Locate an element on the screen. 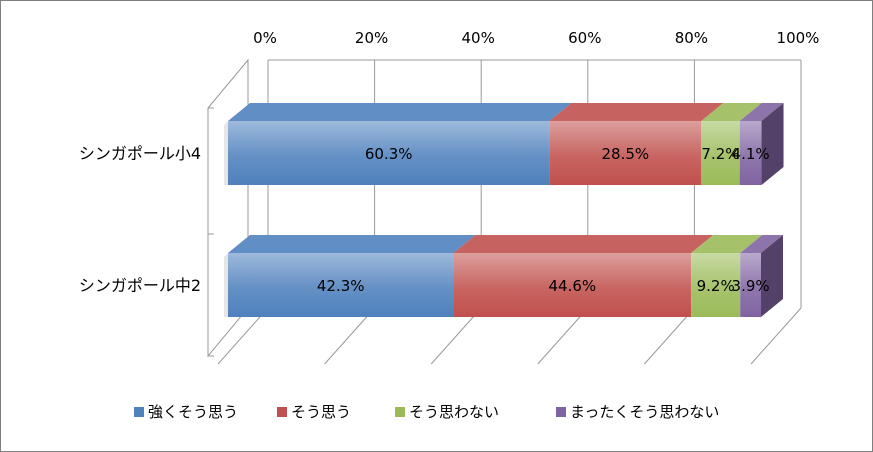 The image size is (873, 452). legend-label: そう思わない is located at coordinates (454, 412).